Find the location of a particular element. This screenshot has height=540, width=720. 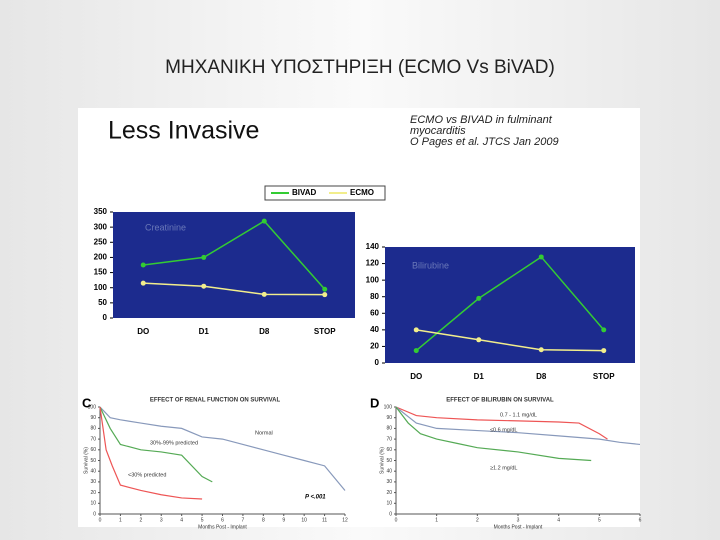

legend-box is located at coordinates (325, 193).